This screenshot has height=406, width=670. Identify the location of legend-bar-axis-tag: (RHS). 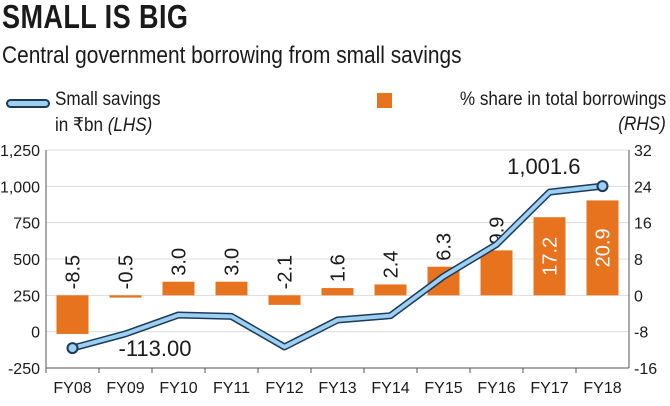
(642, 124).